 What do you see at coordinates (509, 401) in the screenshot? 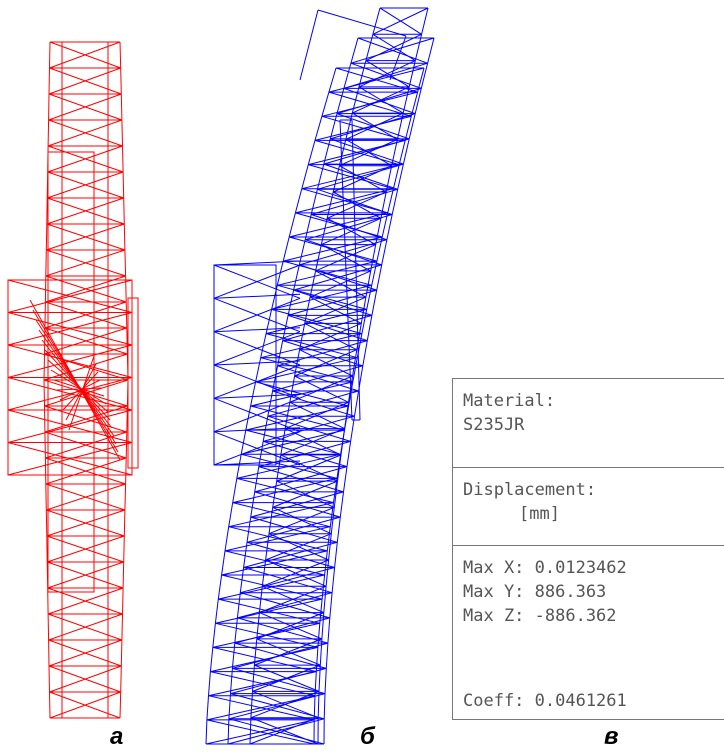
I see `material-label: Material:` at bounding box center [509, 401].